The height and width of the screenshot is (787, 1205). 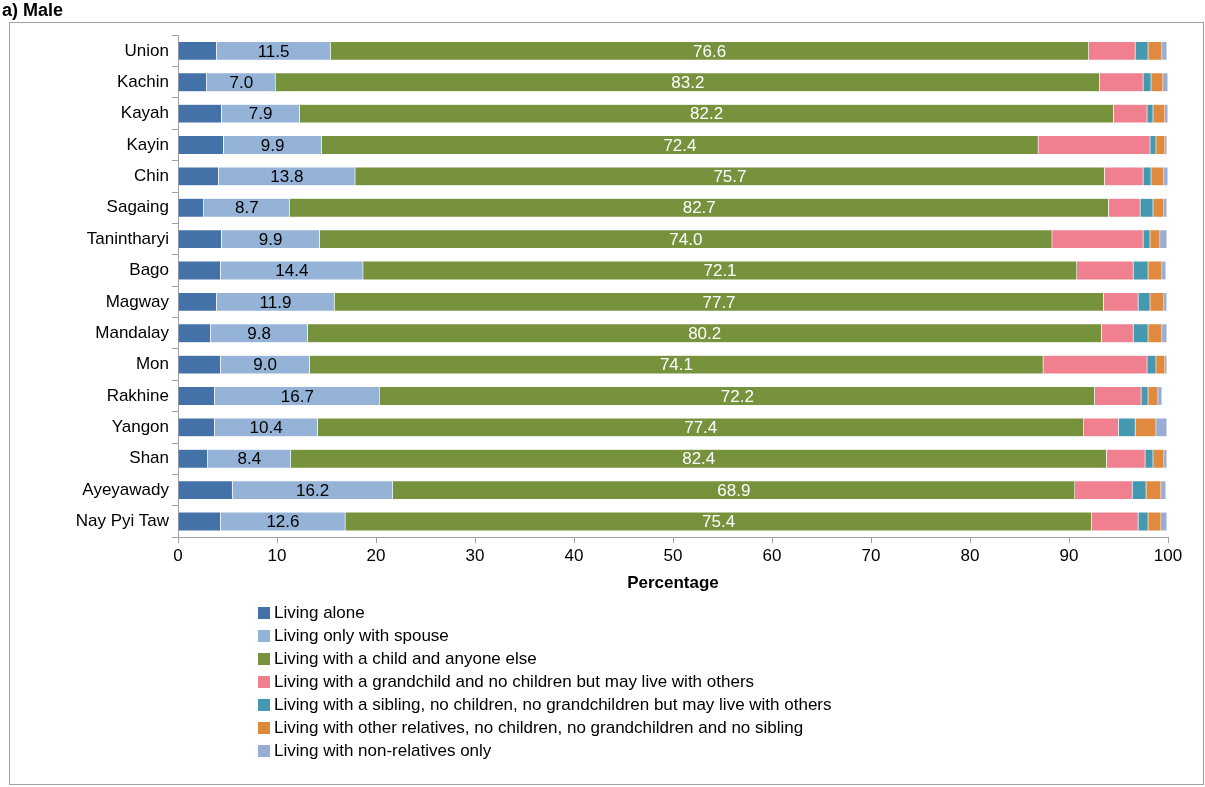 I want to click on y-tick-label: Rakhine, so click(x=137, y=395).